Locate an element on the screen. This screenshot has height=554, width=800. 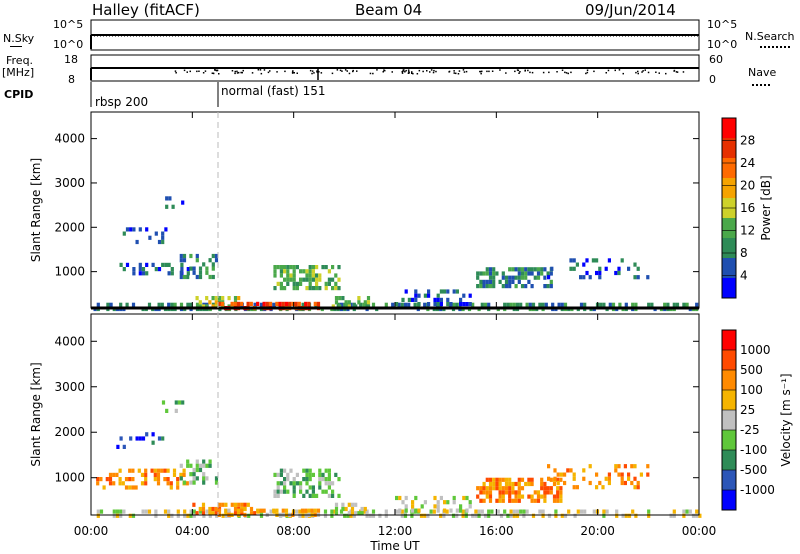
x-tick-label: 04:00 is located at coordinates (192, 531).